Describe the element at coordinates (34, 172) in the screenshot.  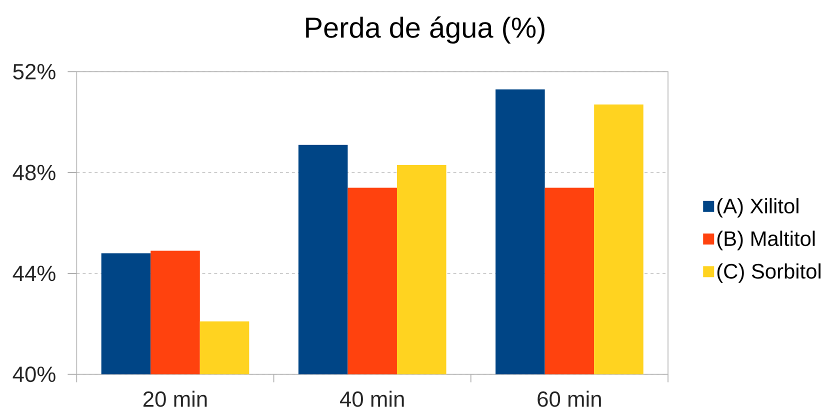
I see `y-tick-label: 48%` at that location.